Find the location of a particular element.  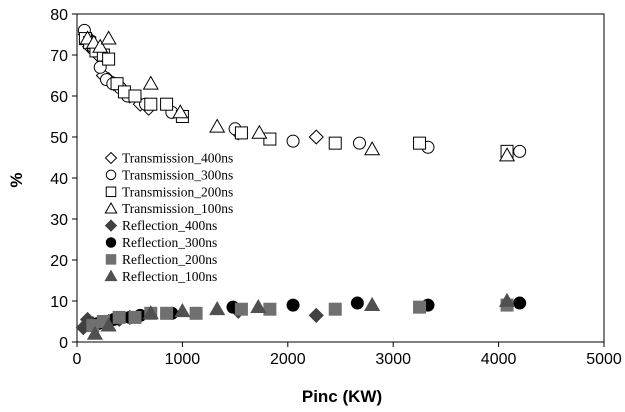

x-tick-label: 2000 is located at coordinates (288, 359).